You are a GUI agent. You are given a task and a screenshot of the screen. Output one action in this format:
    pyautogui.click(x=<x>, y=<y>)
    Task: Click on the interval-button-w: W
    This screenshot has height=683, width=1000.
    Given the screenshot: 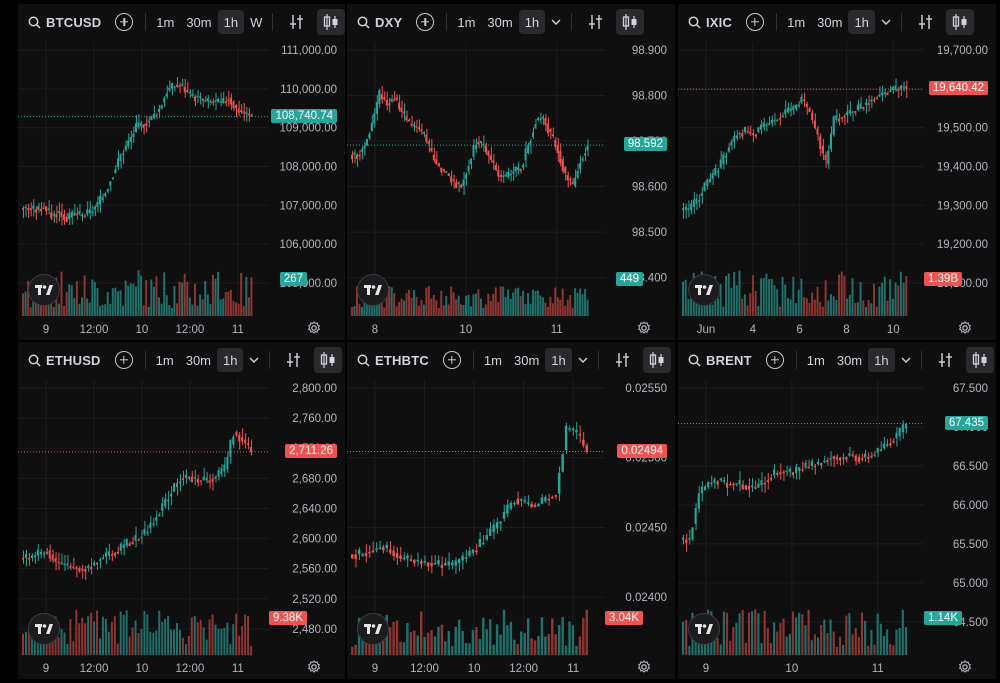 What is the action you would take?
    pyautogui.click(x=256, y=22)
    